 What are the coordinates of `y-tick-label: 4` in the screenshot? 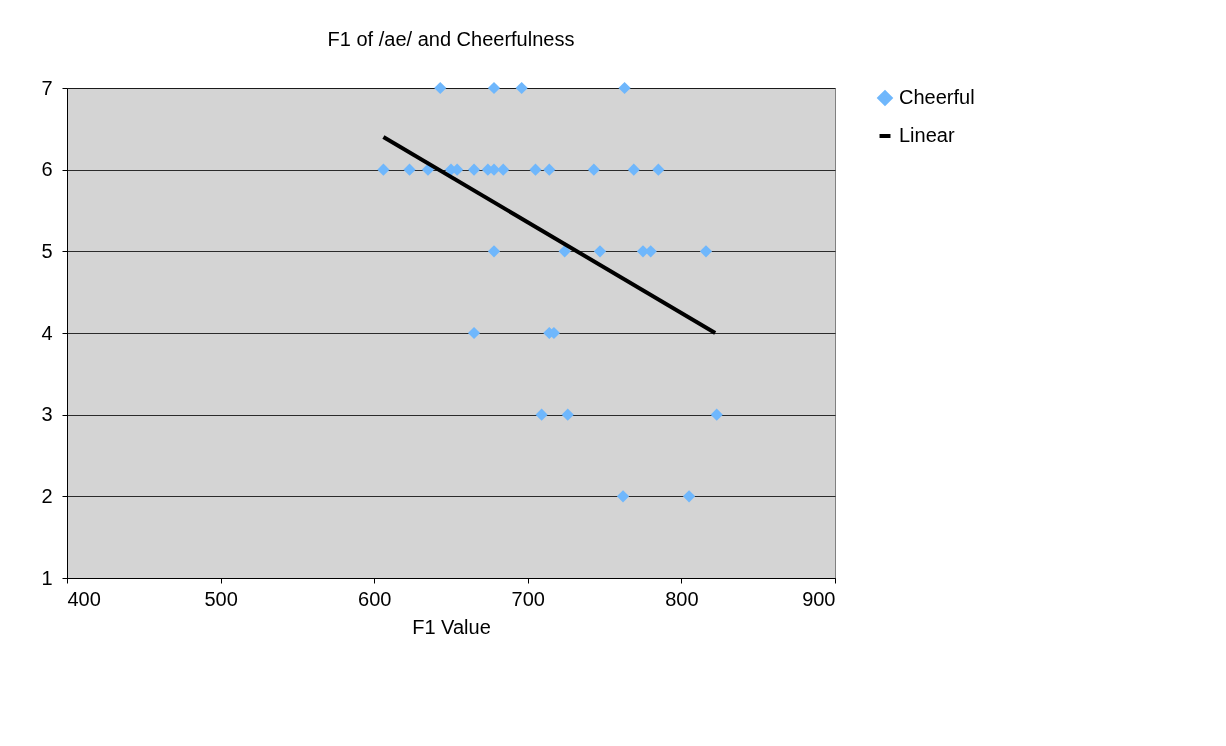 It's located at (47, 332).